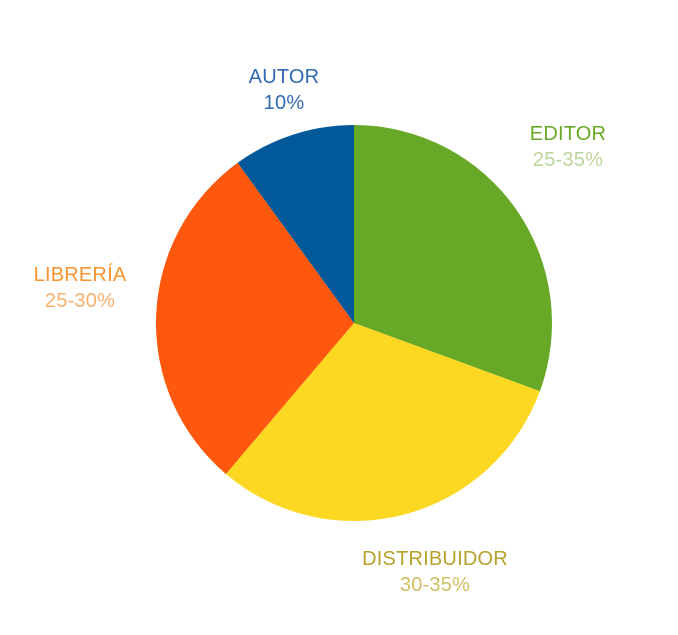  Describe the element at coordinates (284, 103) in the screenshot. I see `slice-label-autor-value: 10%` at that location.